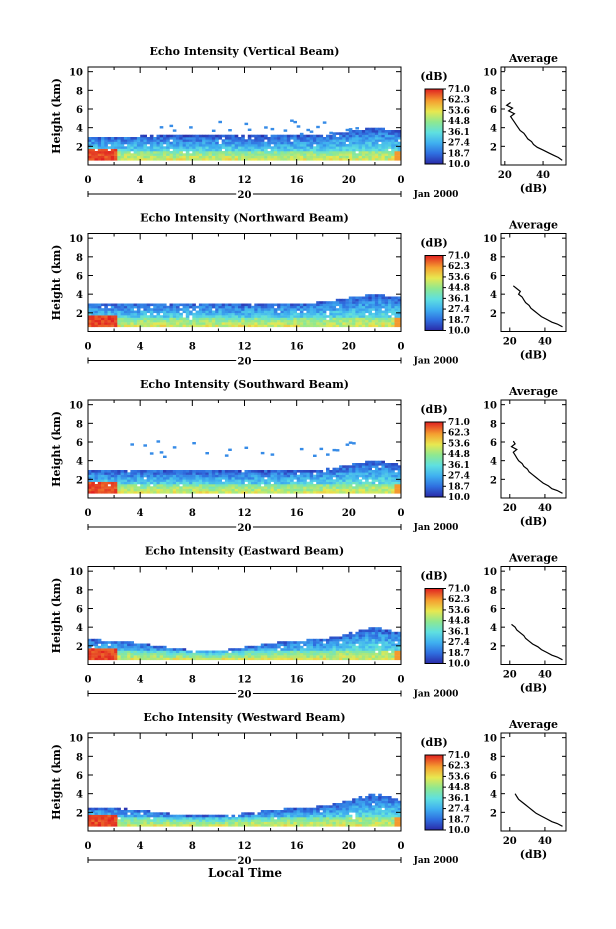 This screenshot has width=616, height=929. What do you see at coordinates (490, 406) in the screenshot?
I see `profile-y-tick-label: 10` at bounding box center [490, 406].